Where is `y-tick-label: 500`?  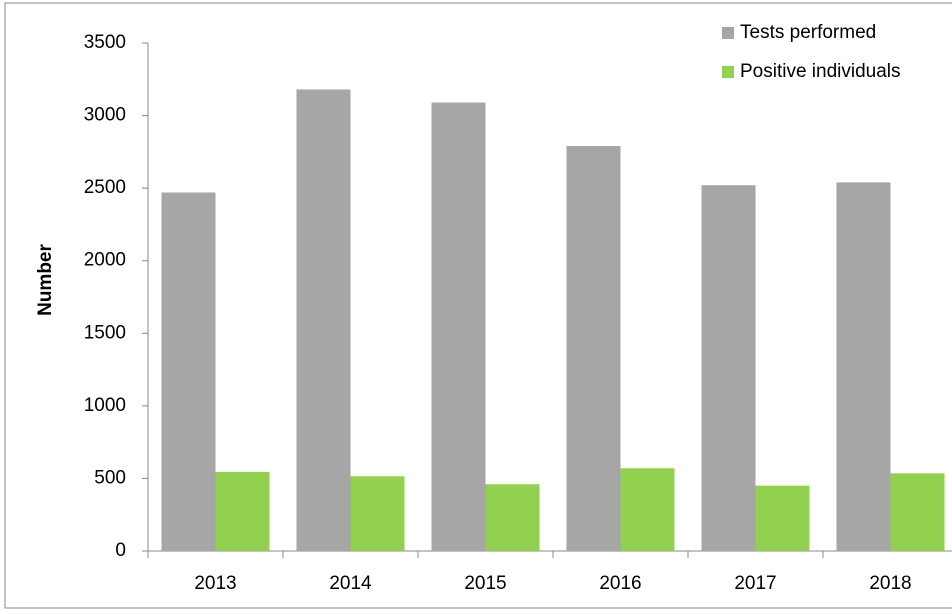 y-tick-label: 500 is located at coordinates (110, 477).